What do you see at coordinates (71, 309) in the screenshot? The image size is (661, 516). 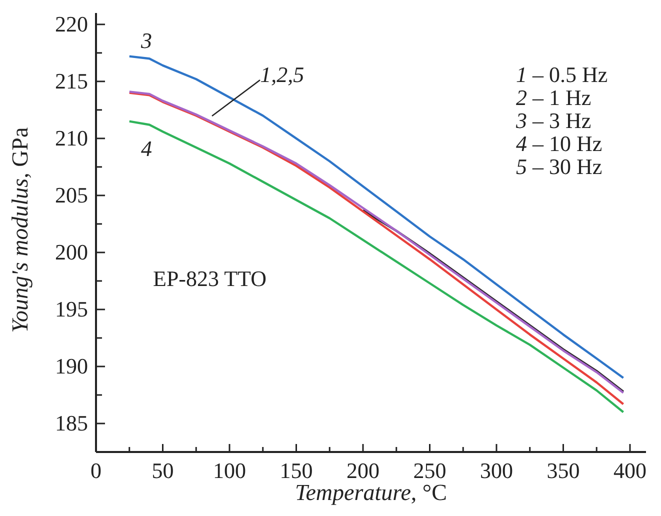 I see `y-tick-label: 195` at bounding box center [71, 309].